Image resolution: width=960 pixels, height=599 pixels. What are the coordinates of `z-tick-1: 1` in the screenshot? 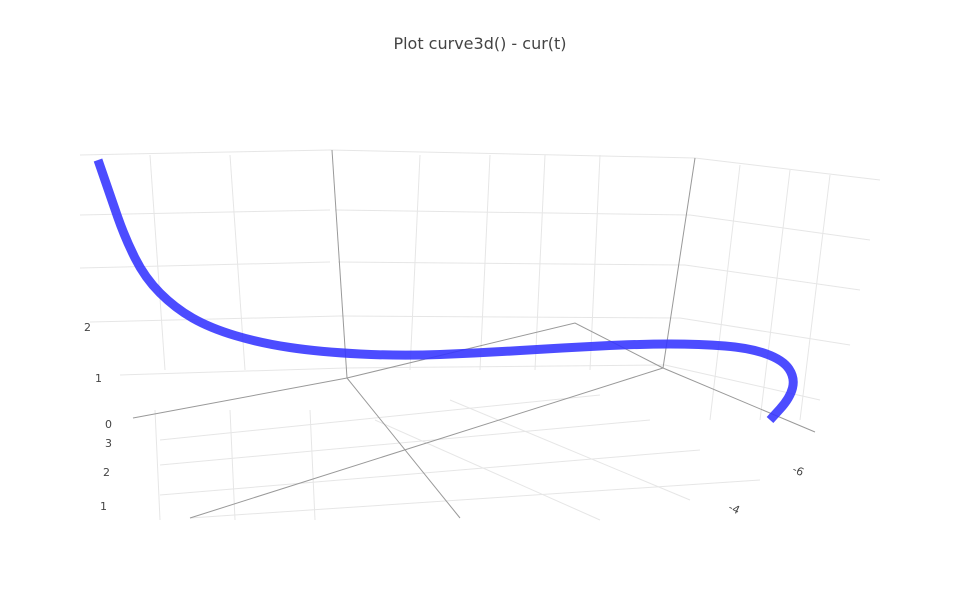 It's located at (98, 378).